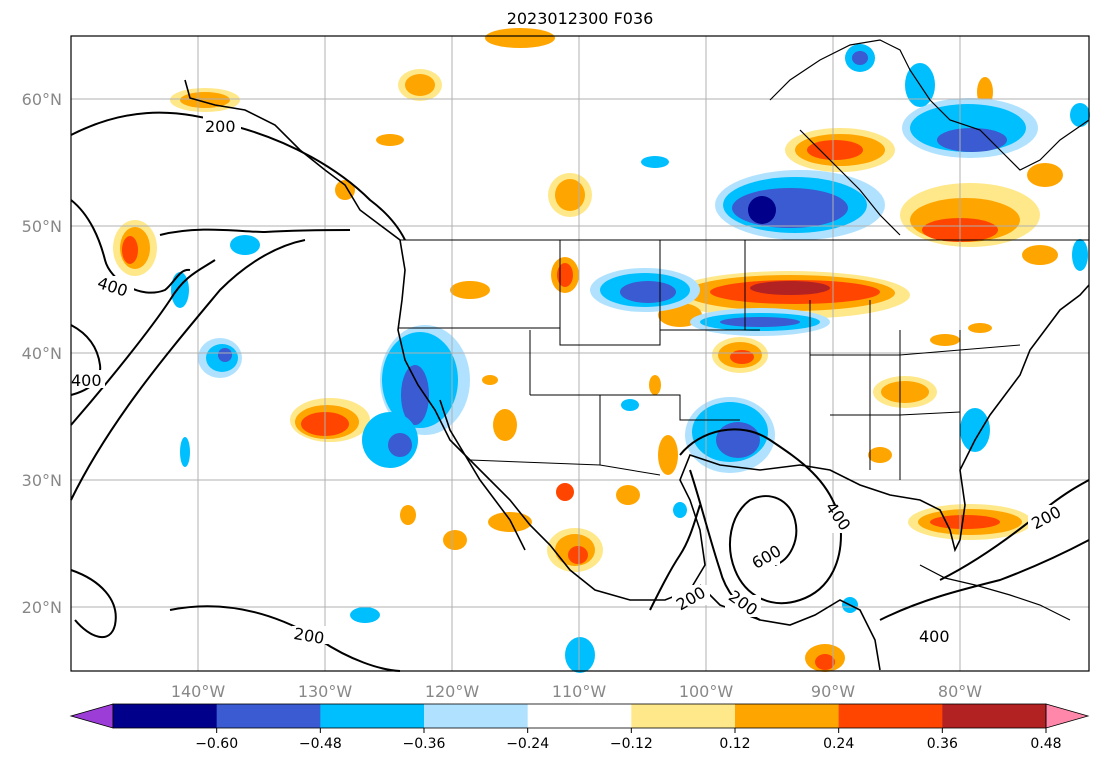 The height and width of the screenshot is (765, 1103). What do you see at coordinates (1045, 744) in the screenshot?
I see `colorbar-tick-label: 0.48` at bounding box center [1045, 744].